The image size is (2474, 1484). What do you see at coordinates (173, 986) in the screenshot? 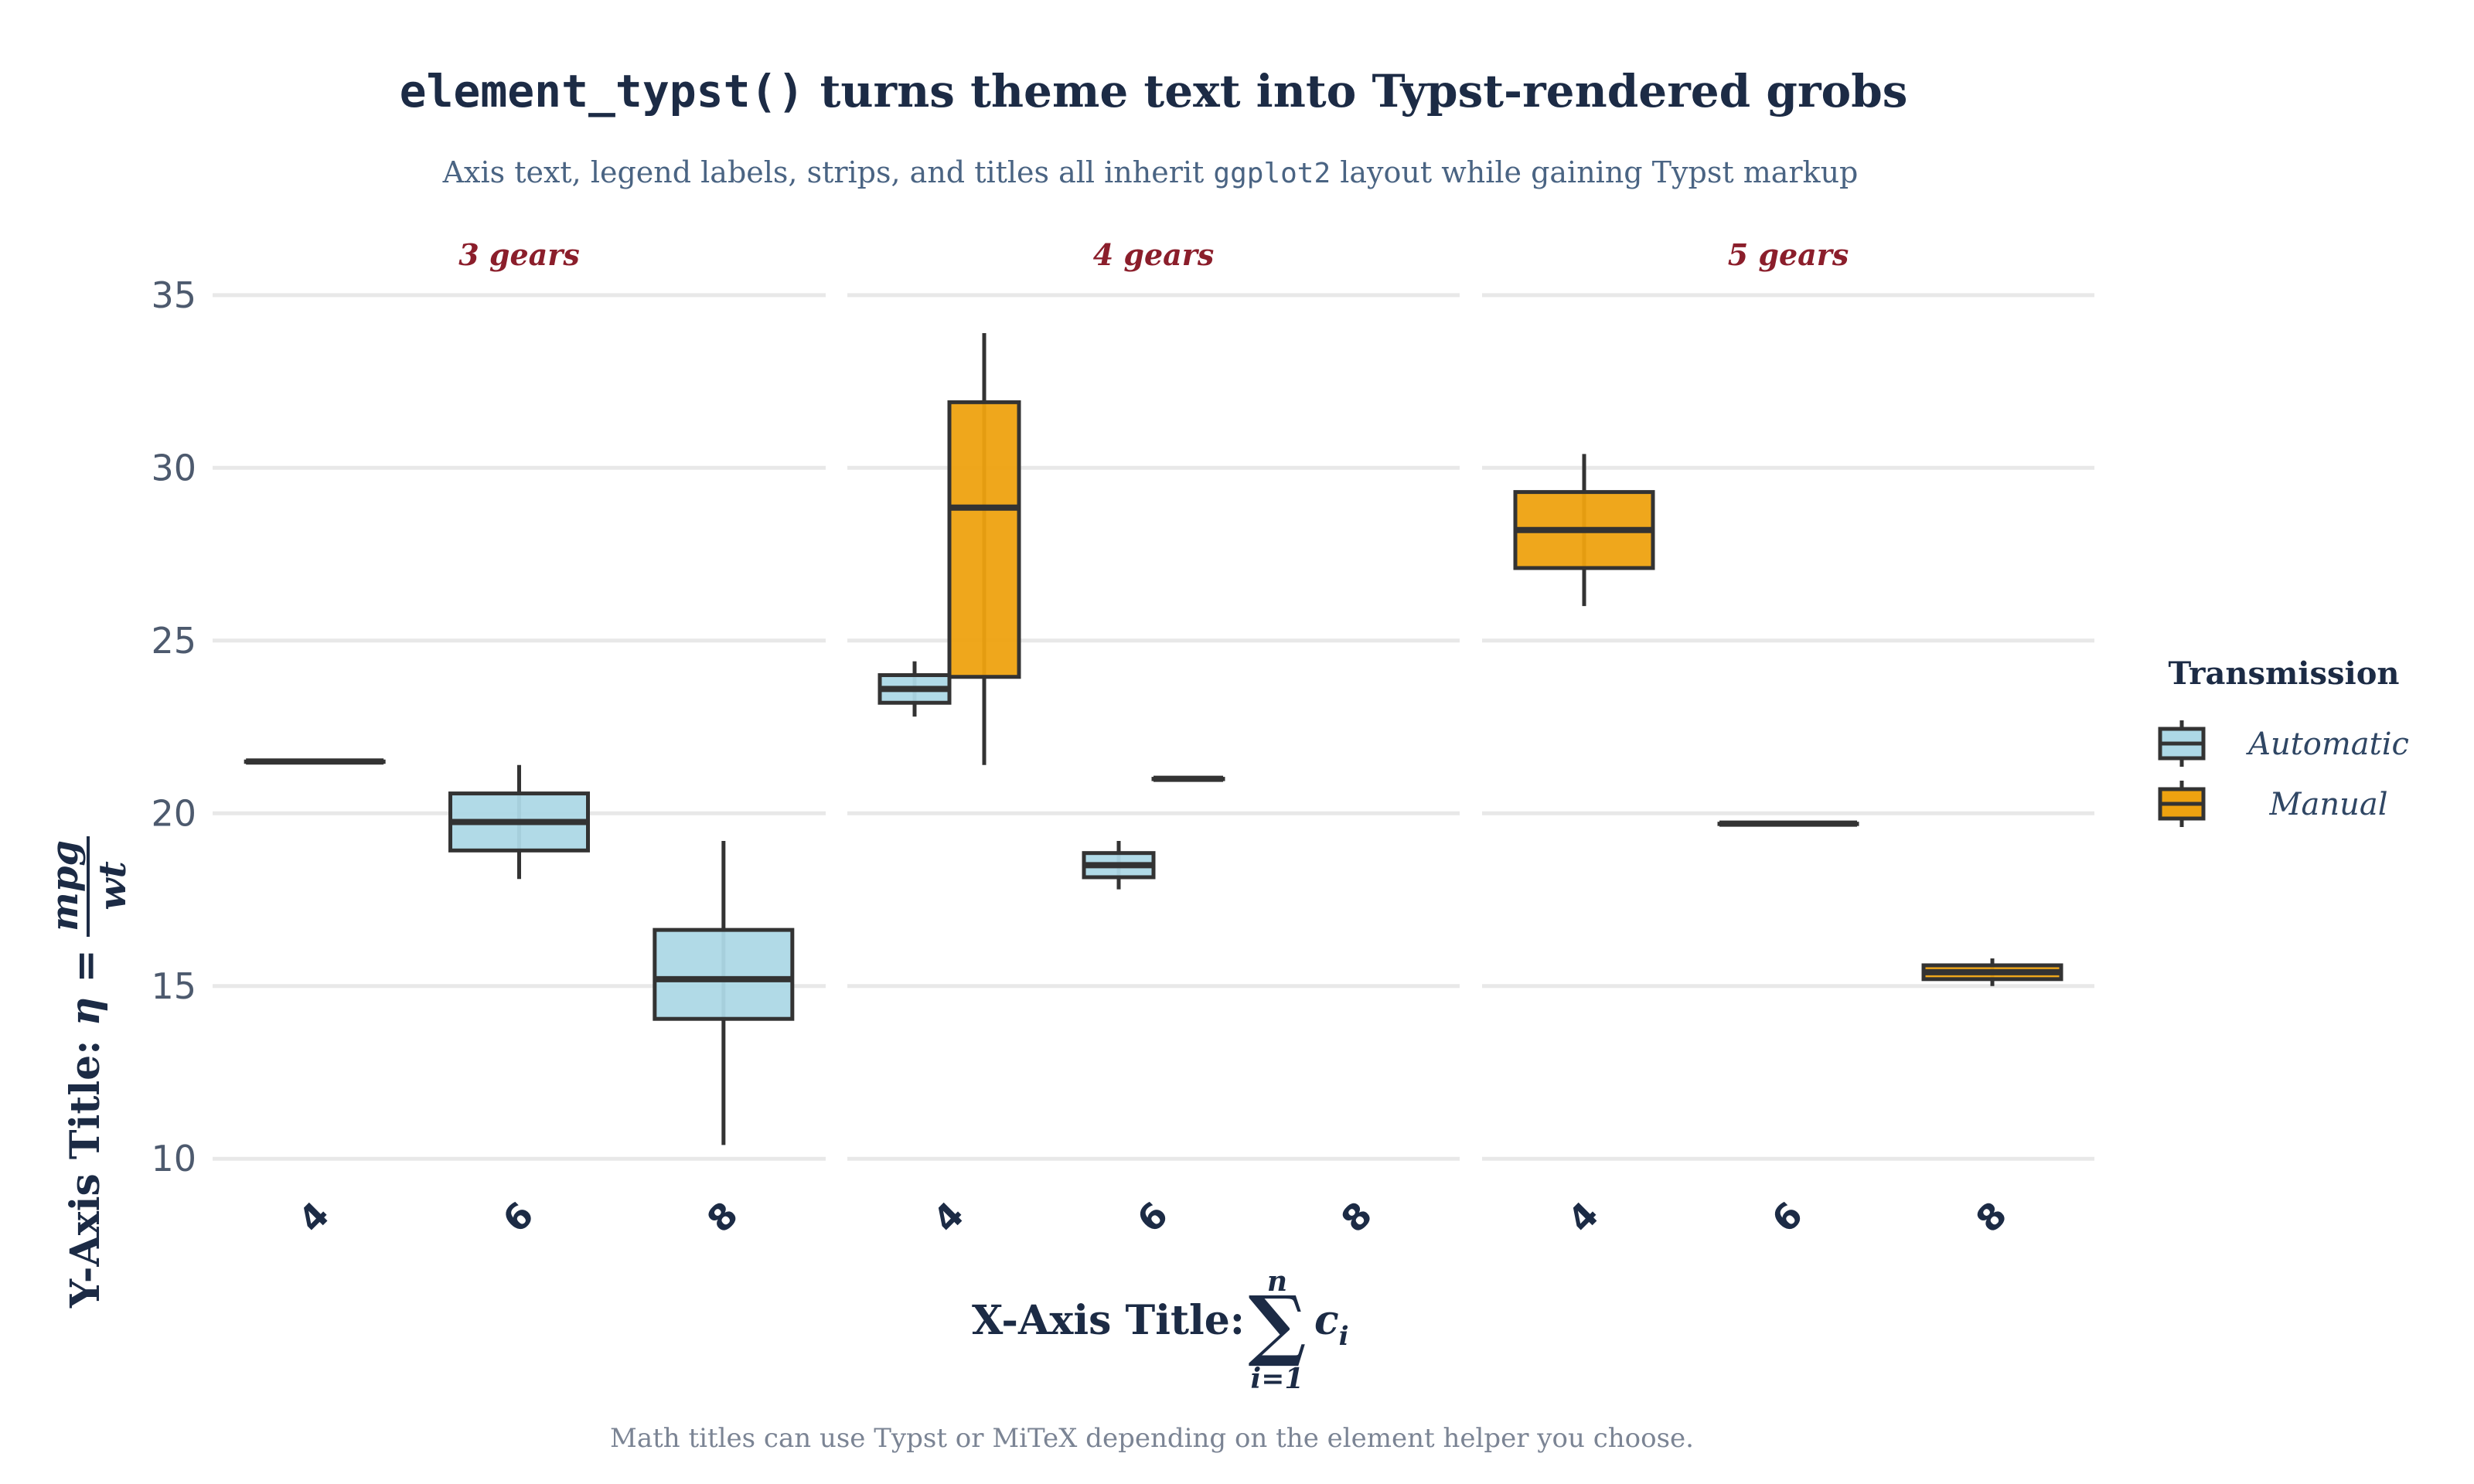
I see `y-tick-label: 15` at bounding box center [173, 986].